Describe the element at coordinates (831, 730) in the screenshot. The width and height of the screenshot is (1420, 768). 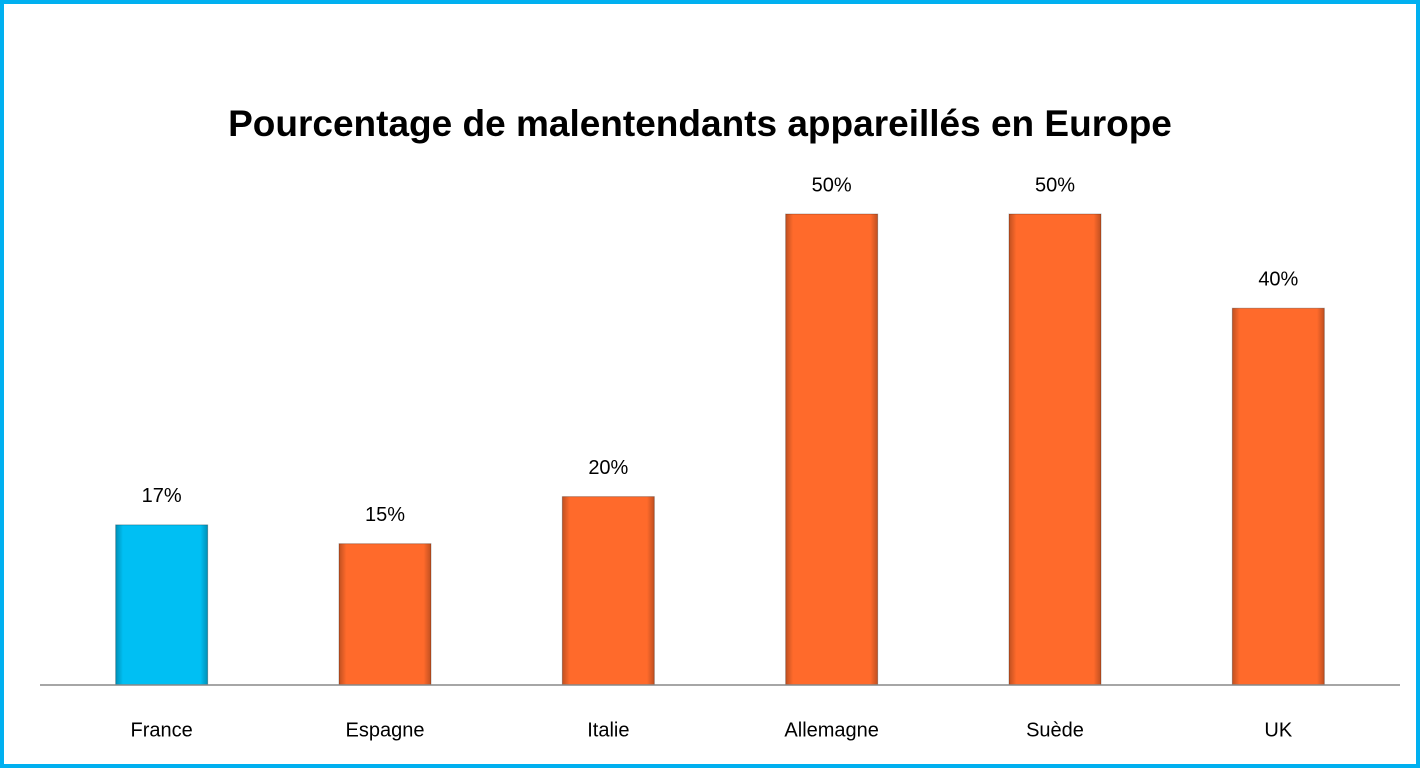
I see `x-tick-label: Allemagne` at that location.